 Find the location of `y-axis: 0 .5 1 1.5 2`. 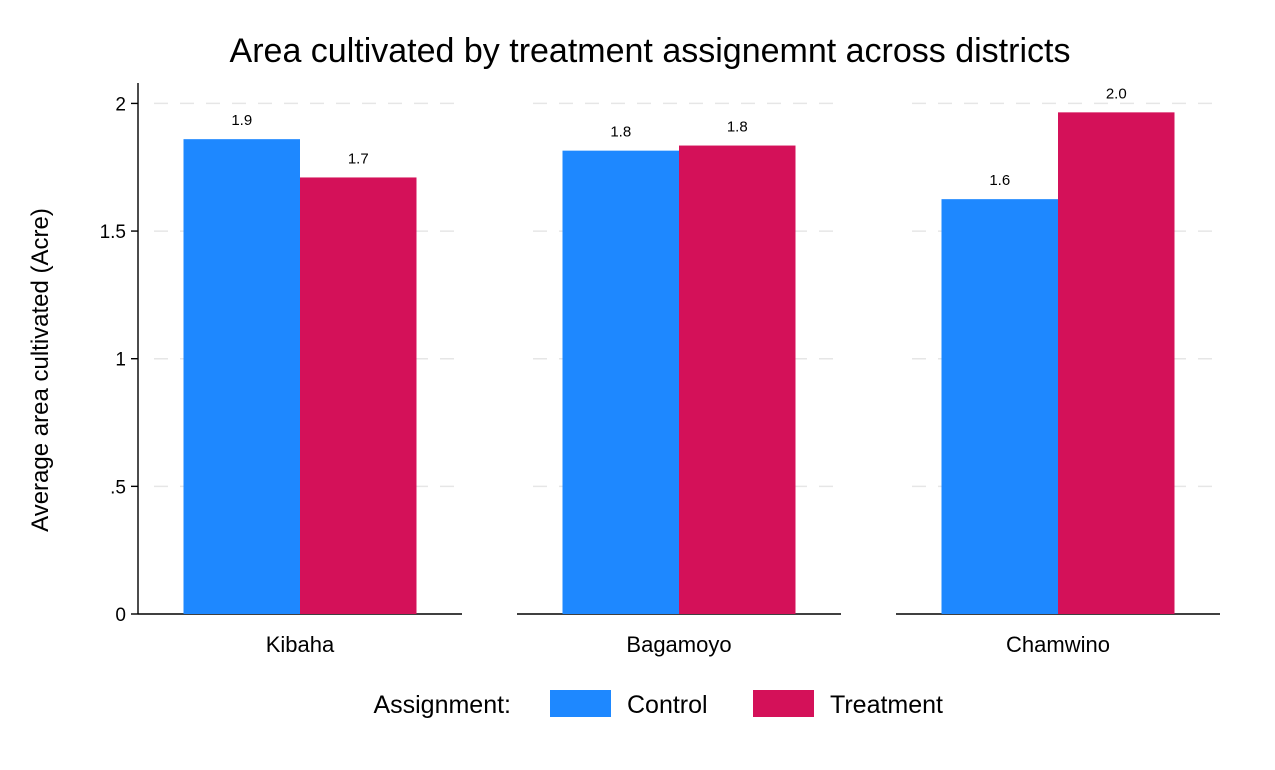

y-axis: 0 .5 1 1.5 2 is located at coordinates (119, 354).